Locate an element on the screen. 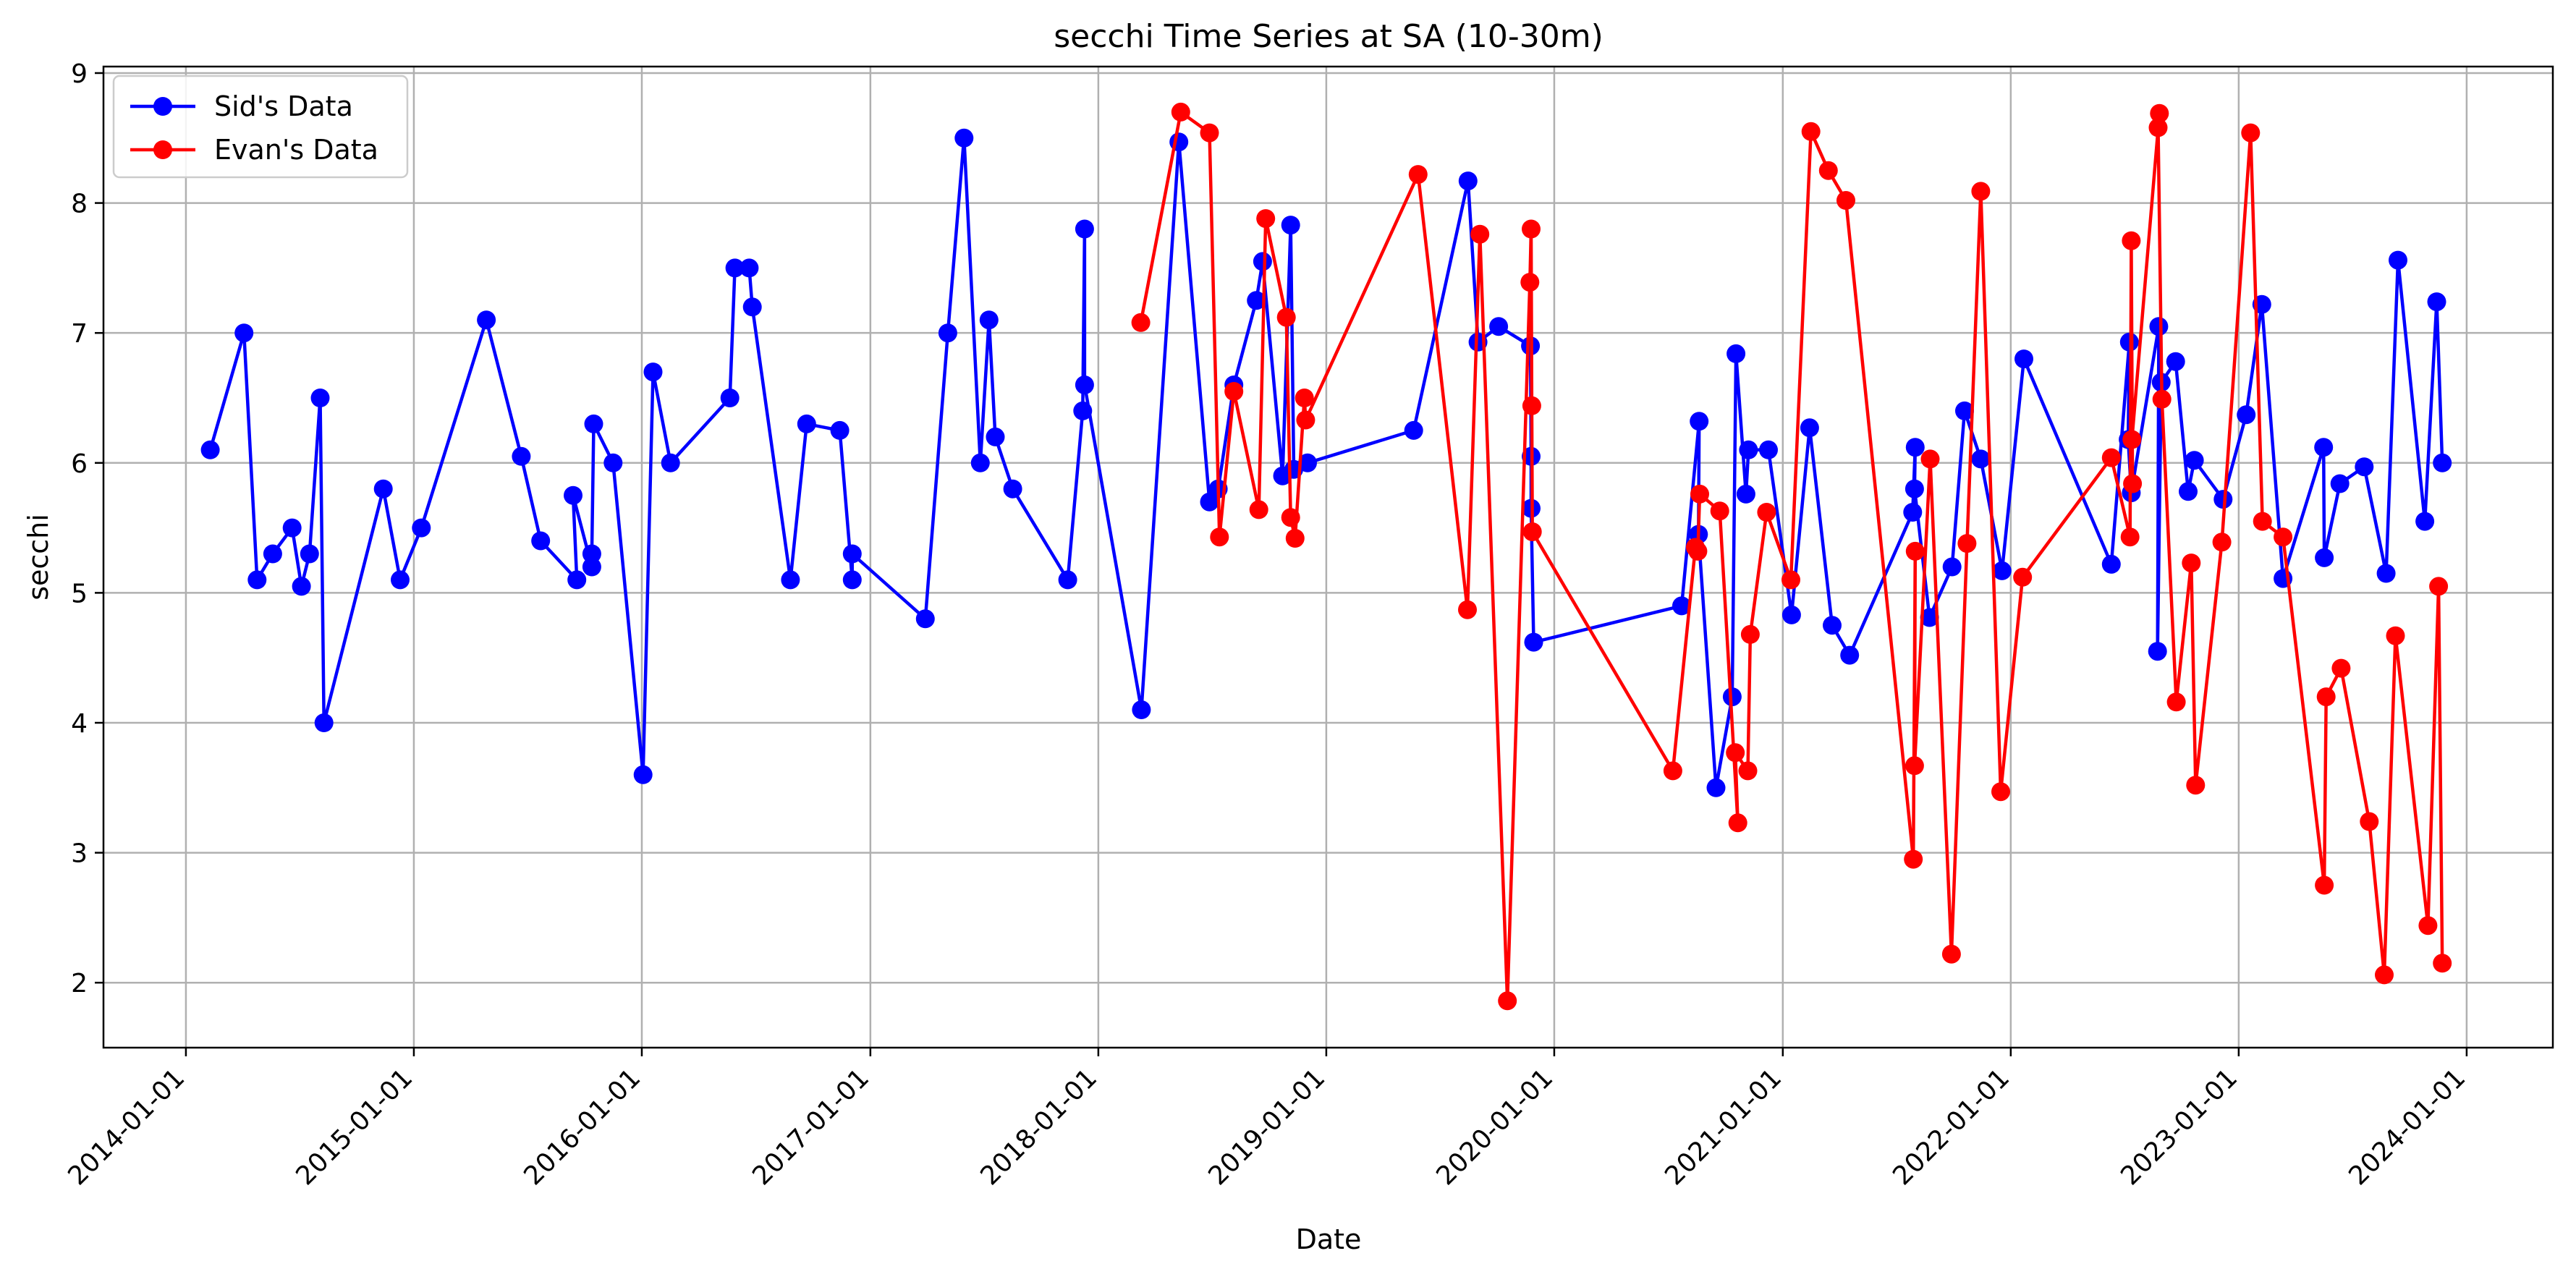 The image size is (2576, 1277). legend-box is located at coordinates (260, 127).